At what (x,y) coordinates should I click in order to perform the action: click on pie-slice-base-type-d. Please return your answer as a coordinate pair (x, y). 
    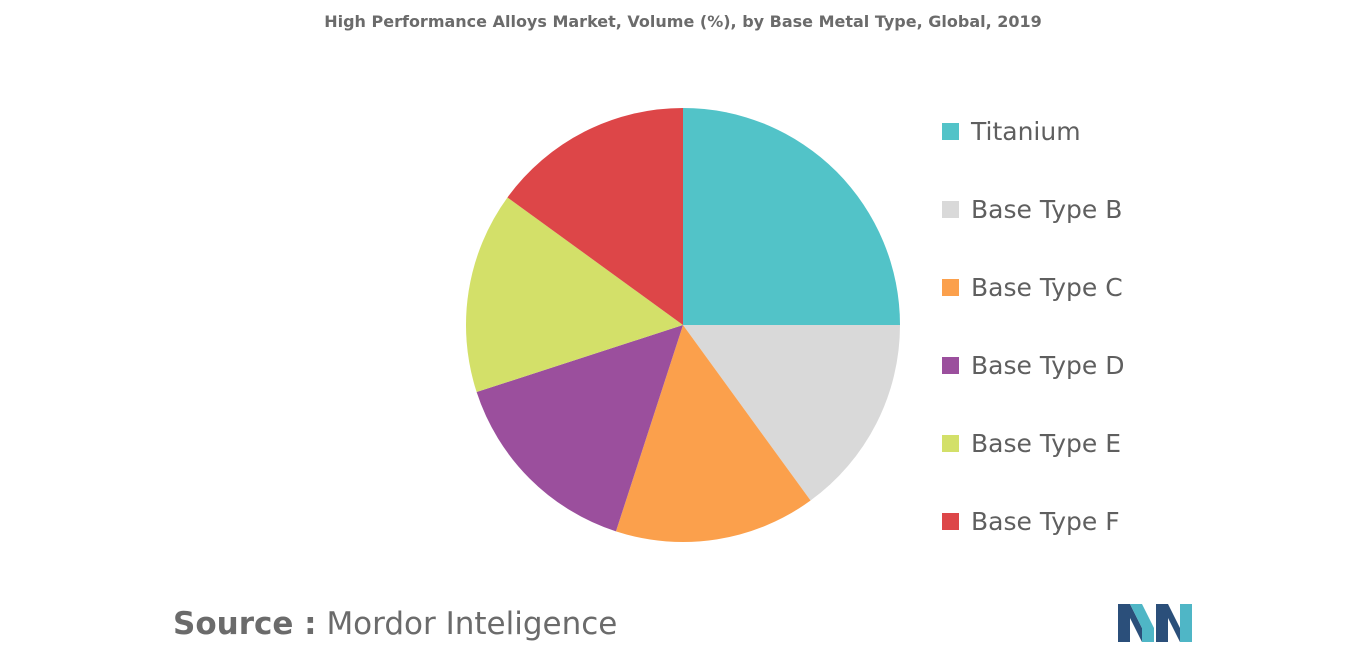
    Looking at the image, I should click on (579, 428).